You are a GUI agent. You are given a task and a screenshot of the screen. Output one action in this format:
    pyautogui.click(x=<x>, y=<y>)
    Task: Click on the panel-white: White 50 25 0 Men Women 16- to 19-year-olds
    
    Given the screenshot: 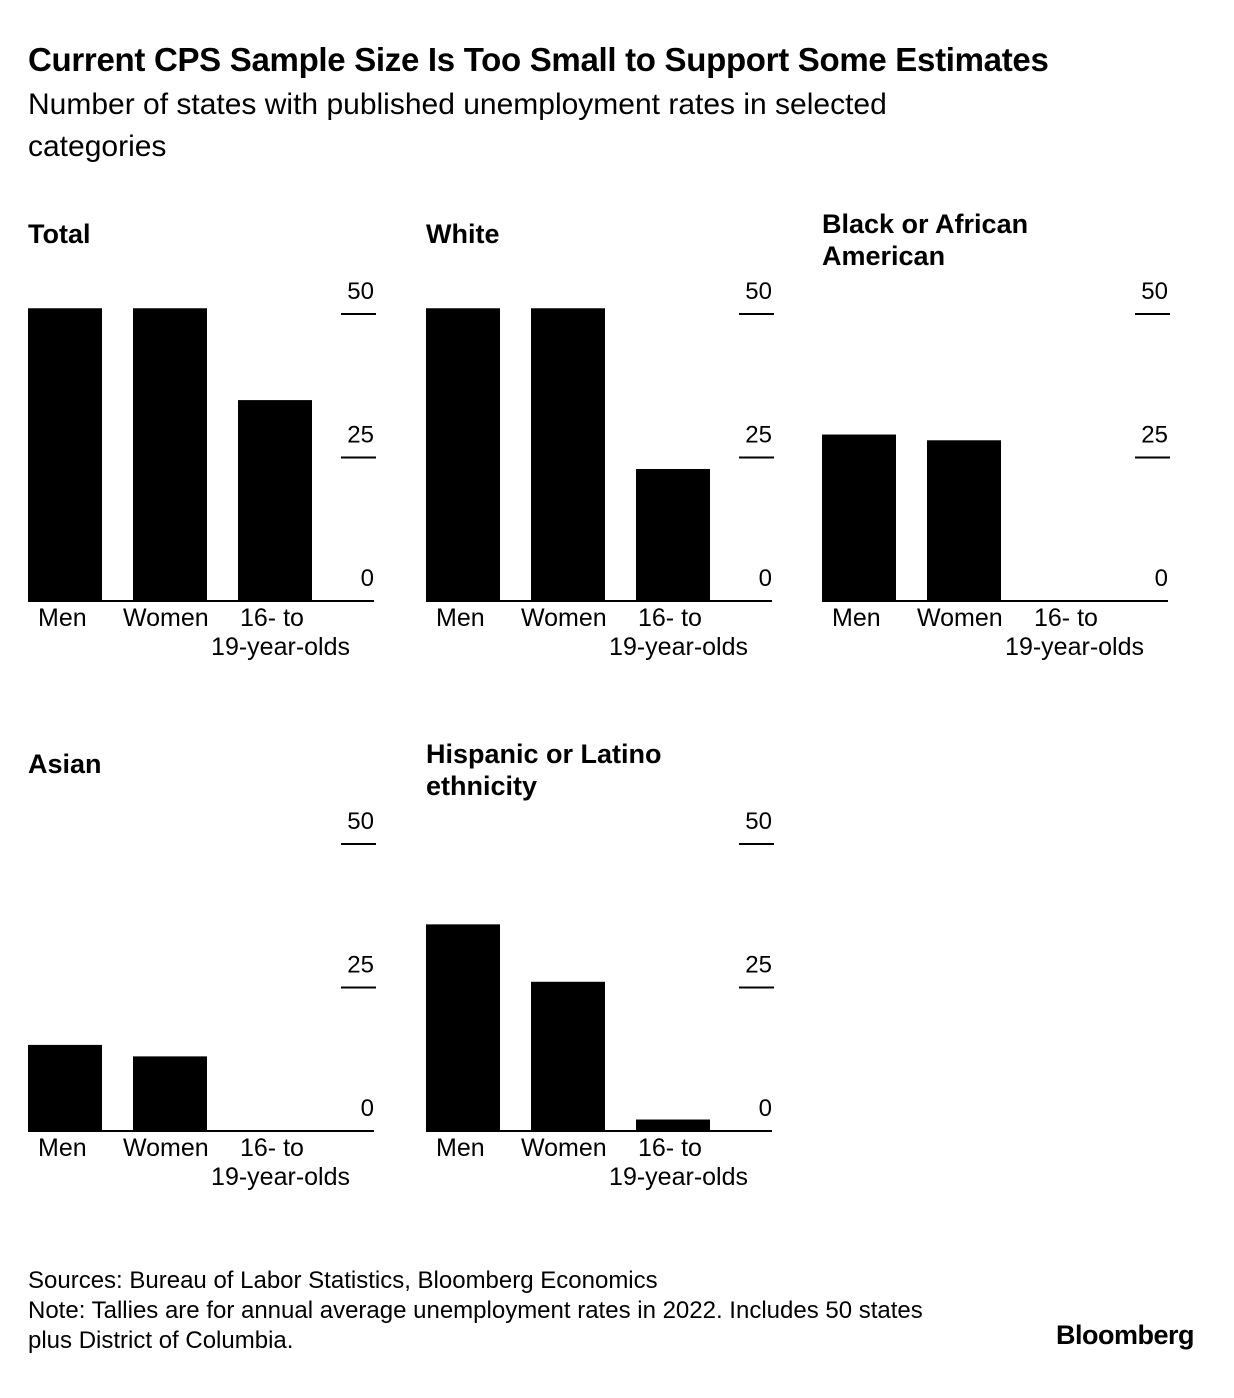 What is the action you would take?
    pyautogui.click(x=606, y=438)
    